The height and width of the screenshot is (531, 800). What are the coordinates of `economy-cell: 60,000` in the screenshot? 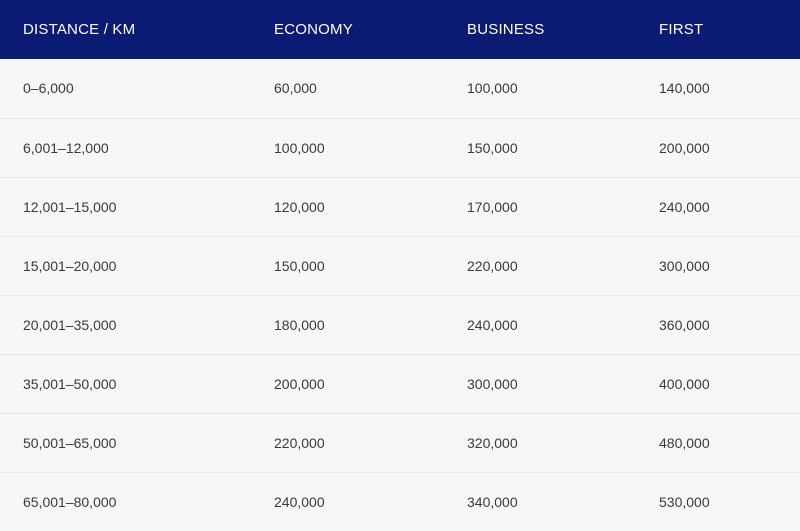 It's located at (295, 88).